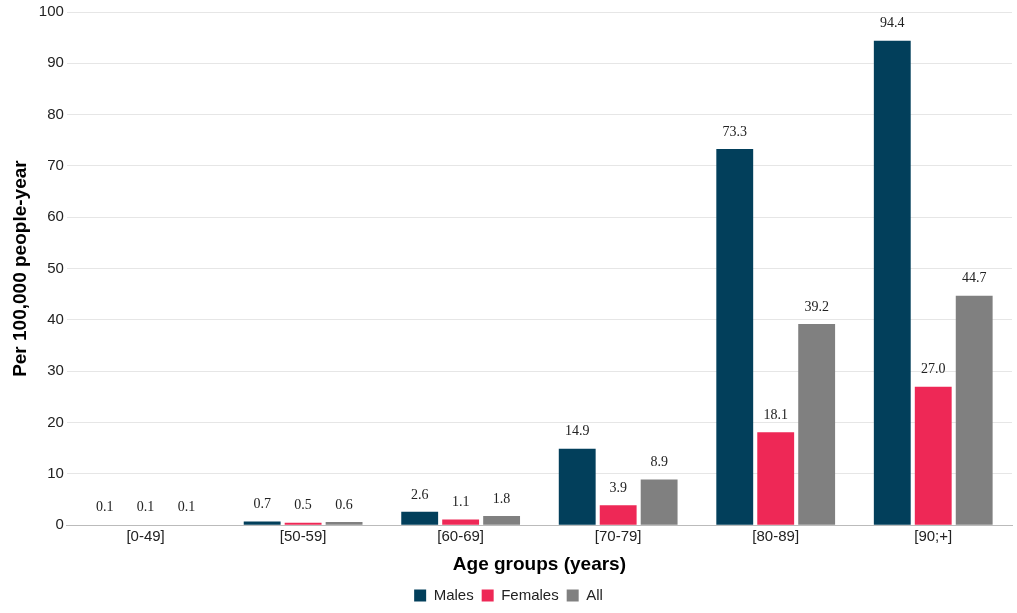 Image resolution: width=1017 pixels, height=613 pixels. What do you see at coordinates (55, 267) in the screenshot?
I see `y-tick-label: 50` at bounding box center [55, 267].